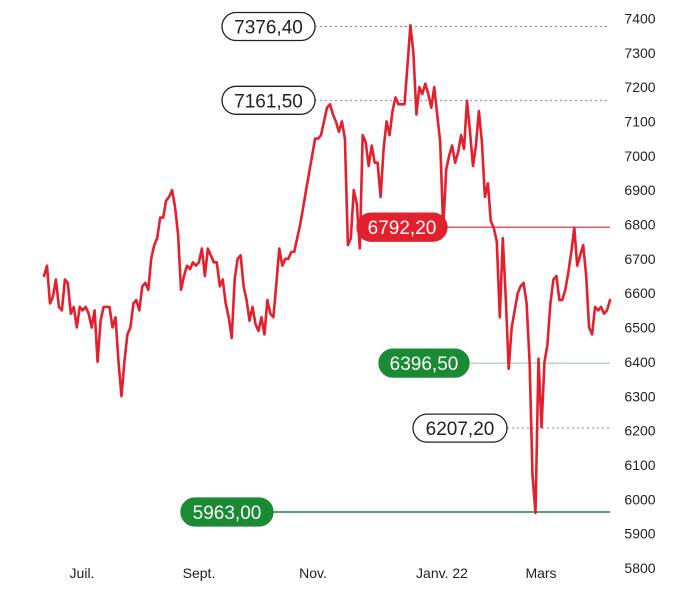 This screenshot has height=590, width=675. I want to click on annotation-label: 6207,20, so click(460, 429).